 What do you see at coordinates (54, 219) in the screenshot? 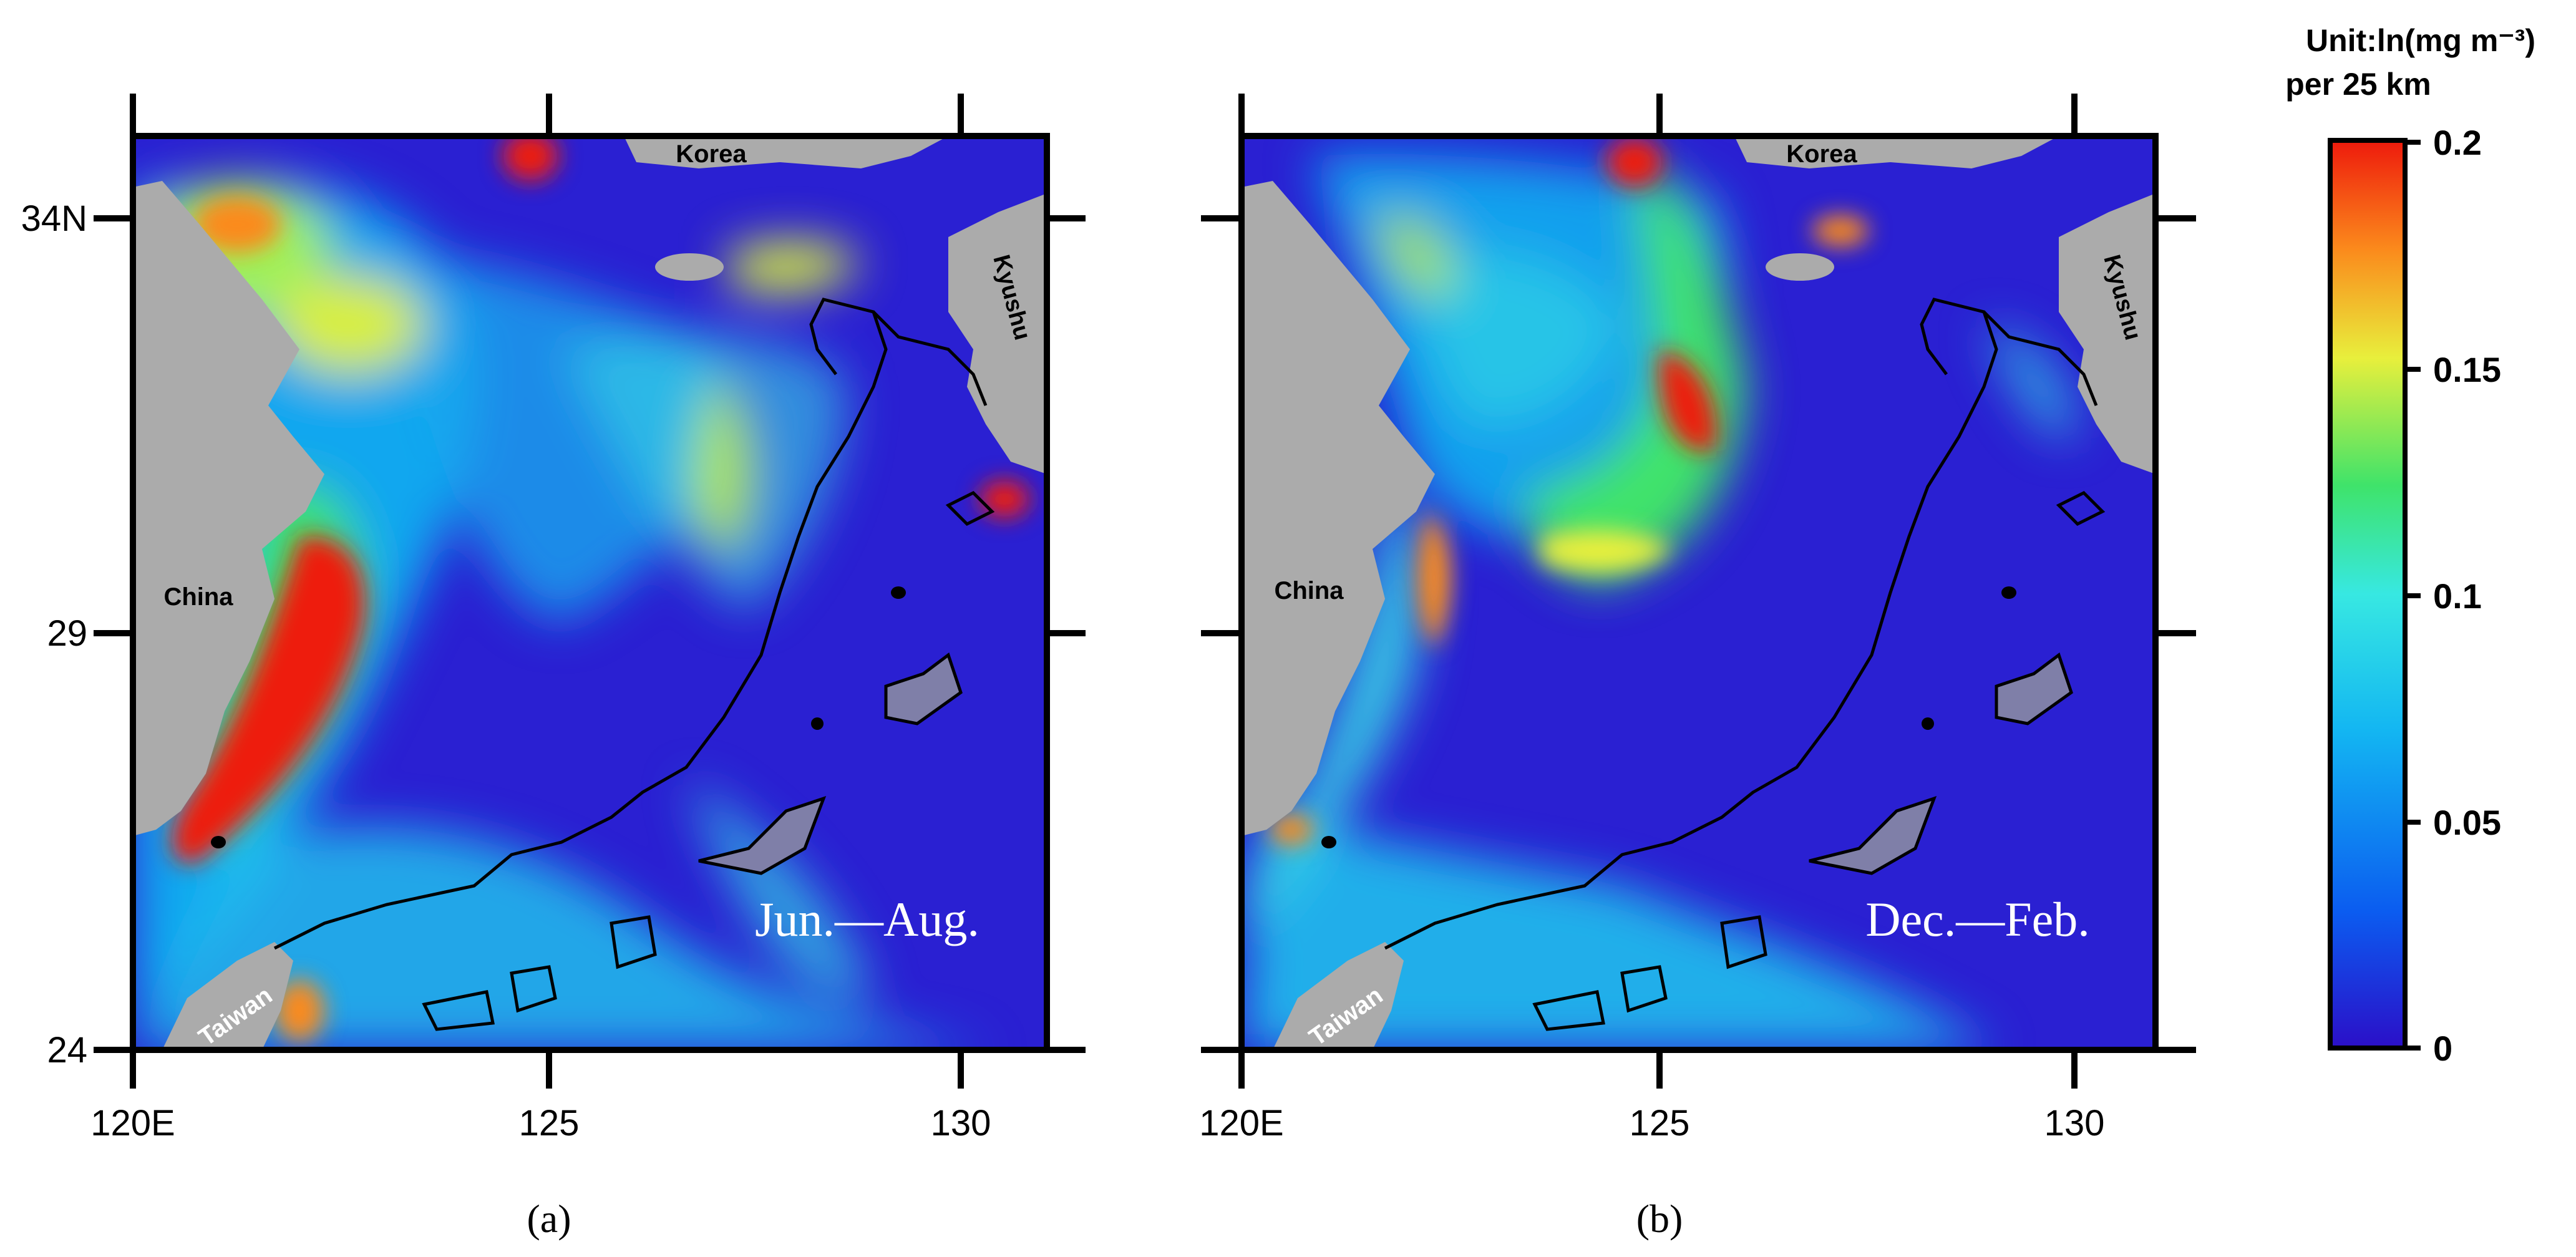
I see `y-tick-label-34N: 34N` at bounding box center [54, 219].